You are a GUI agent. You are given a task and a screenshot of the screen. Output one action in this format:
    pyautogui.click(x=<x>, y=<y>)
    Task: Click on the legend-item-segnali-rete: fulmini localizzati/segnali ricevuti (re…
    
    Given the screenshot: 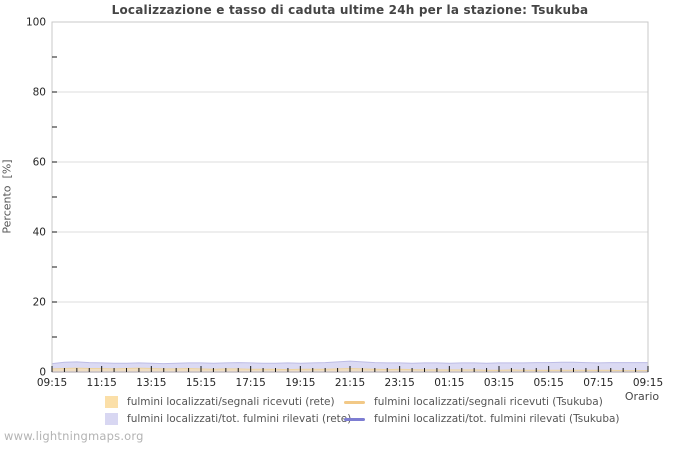 What is the action you would take?
    pyautogui.click(x=220, y=402)
    